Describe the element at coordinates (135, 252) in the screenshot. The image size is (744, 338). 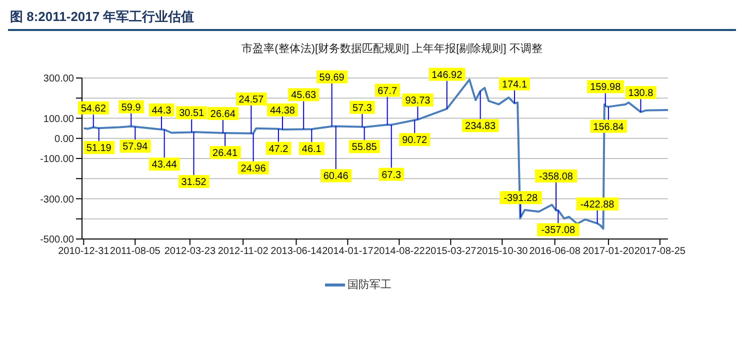
I see `x-tick-label: 2011-08-05` at that location.